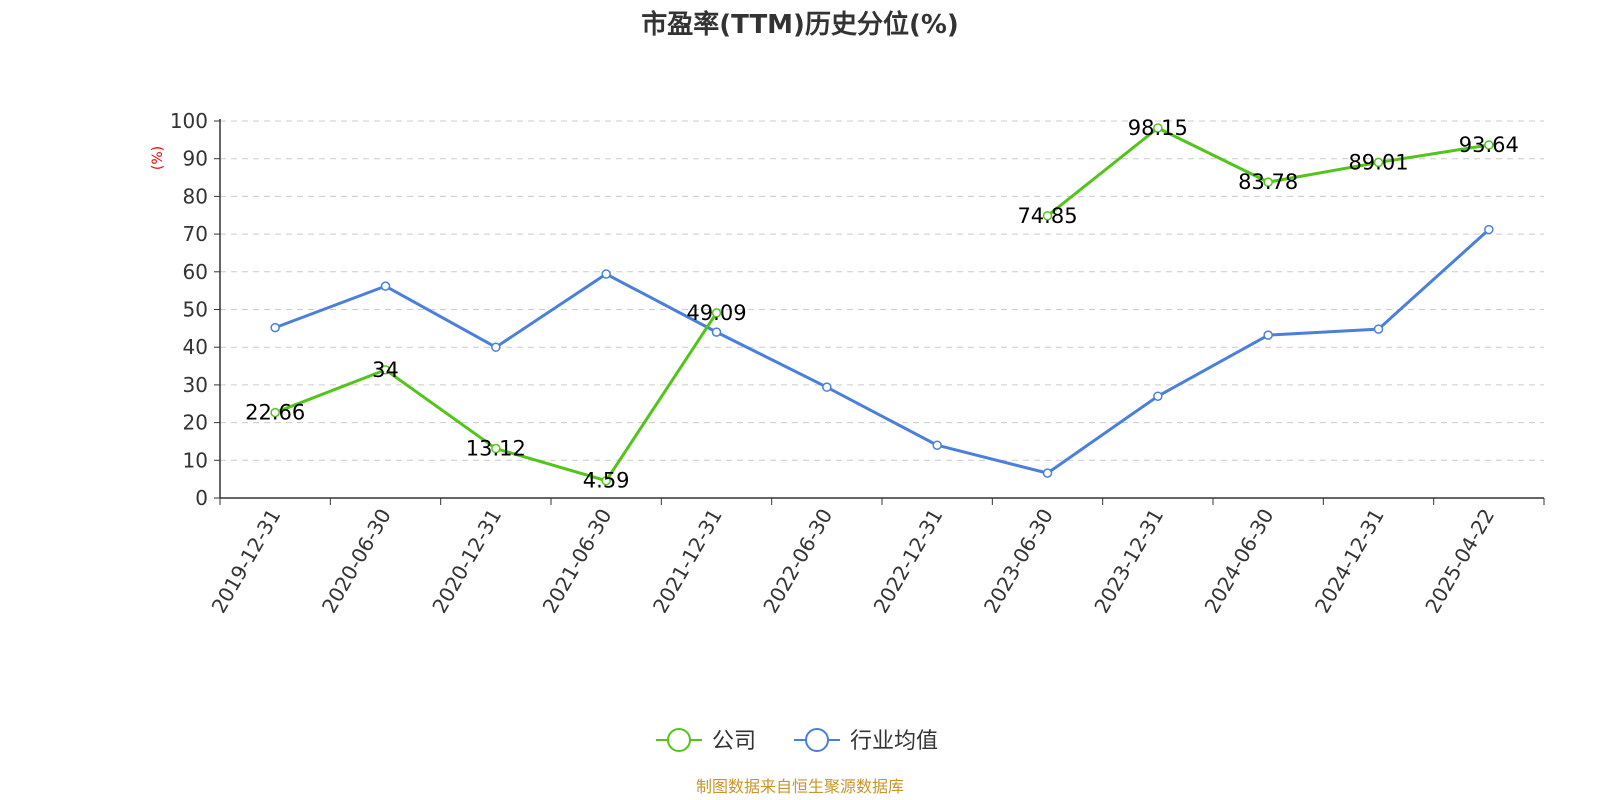 The image size is (1600, 800). I want to click on x-tick-label: 2019-12-31, so click(246, 561).